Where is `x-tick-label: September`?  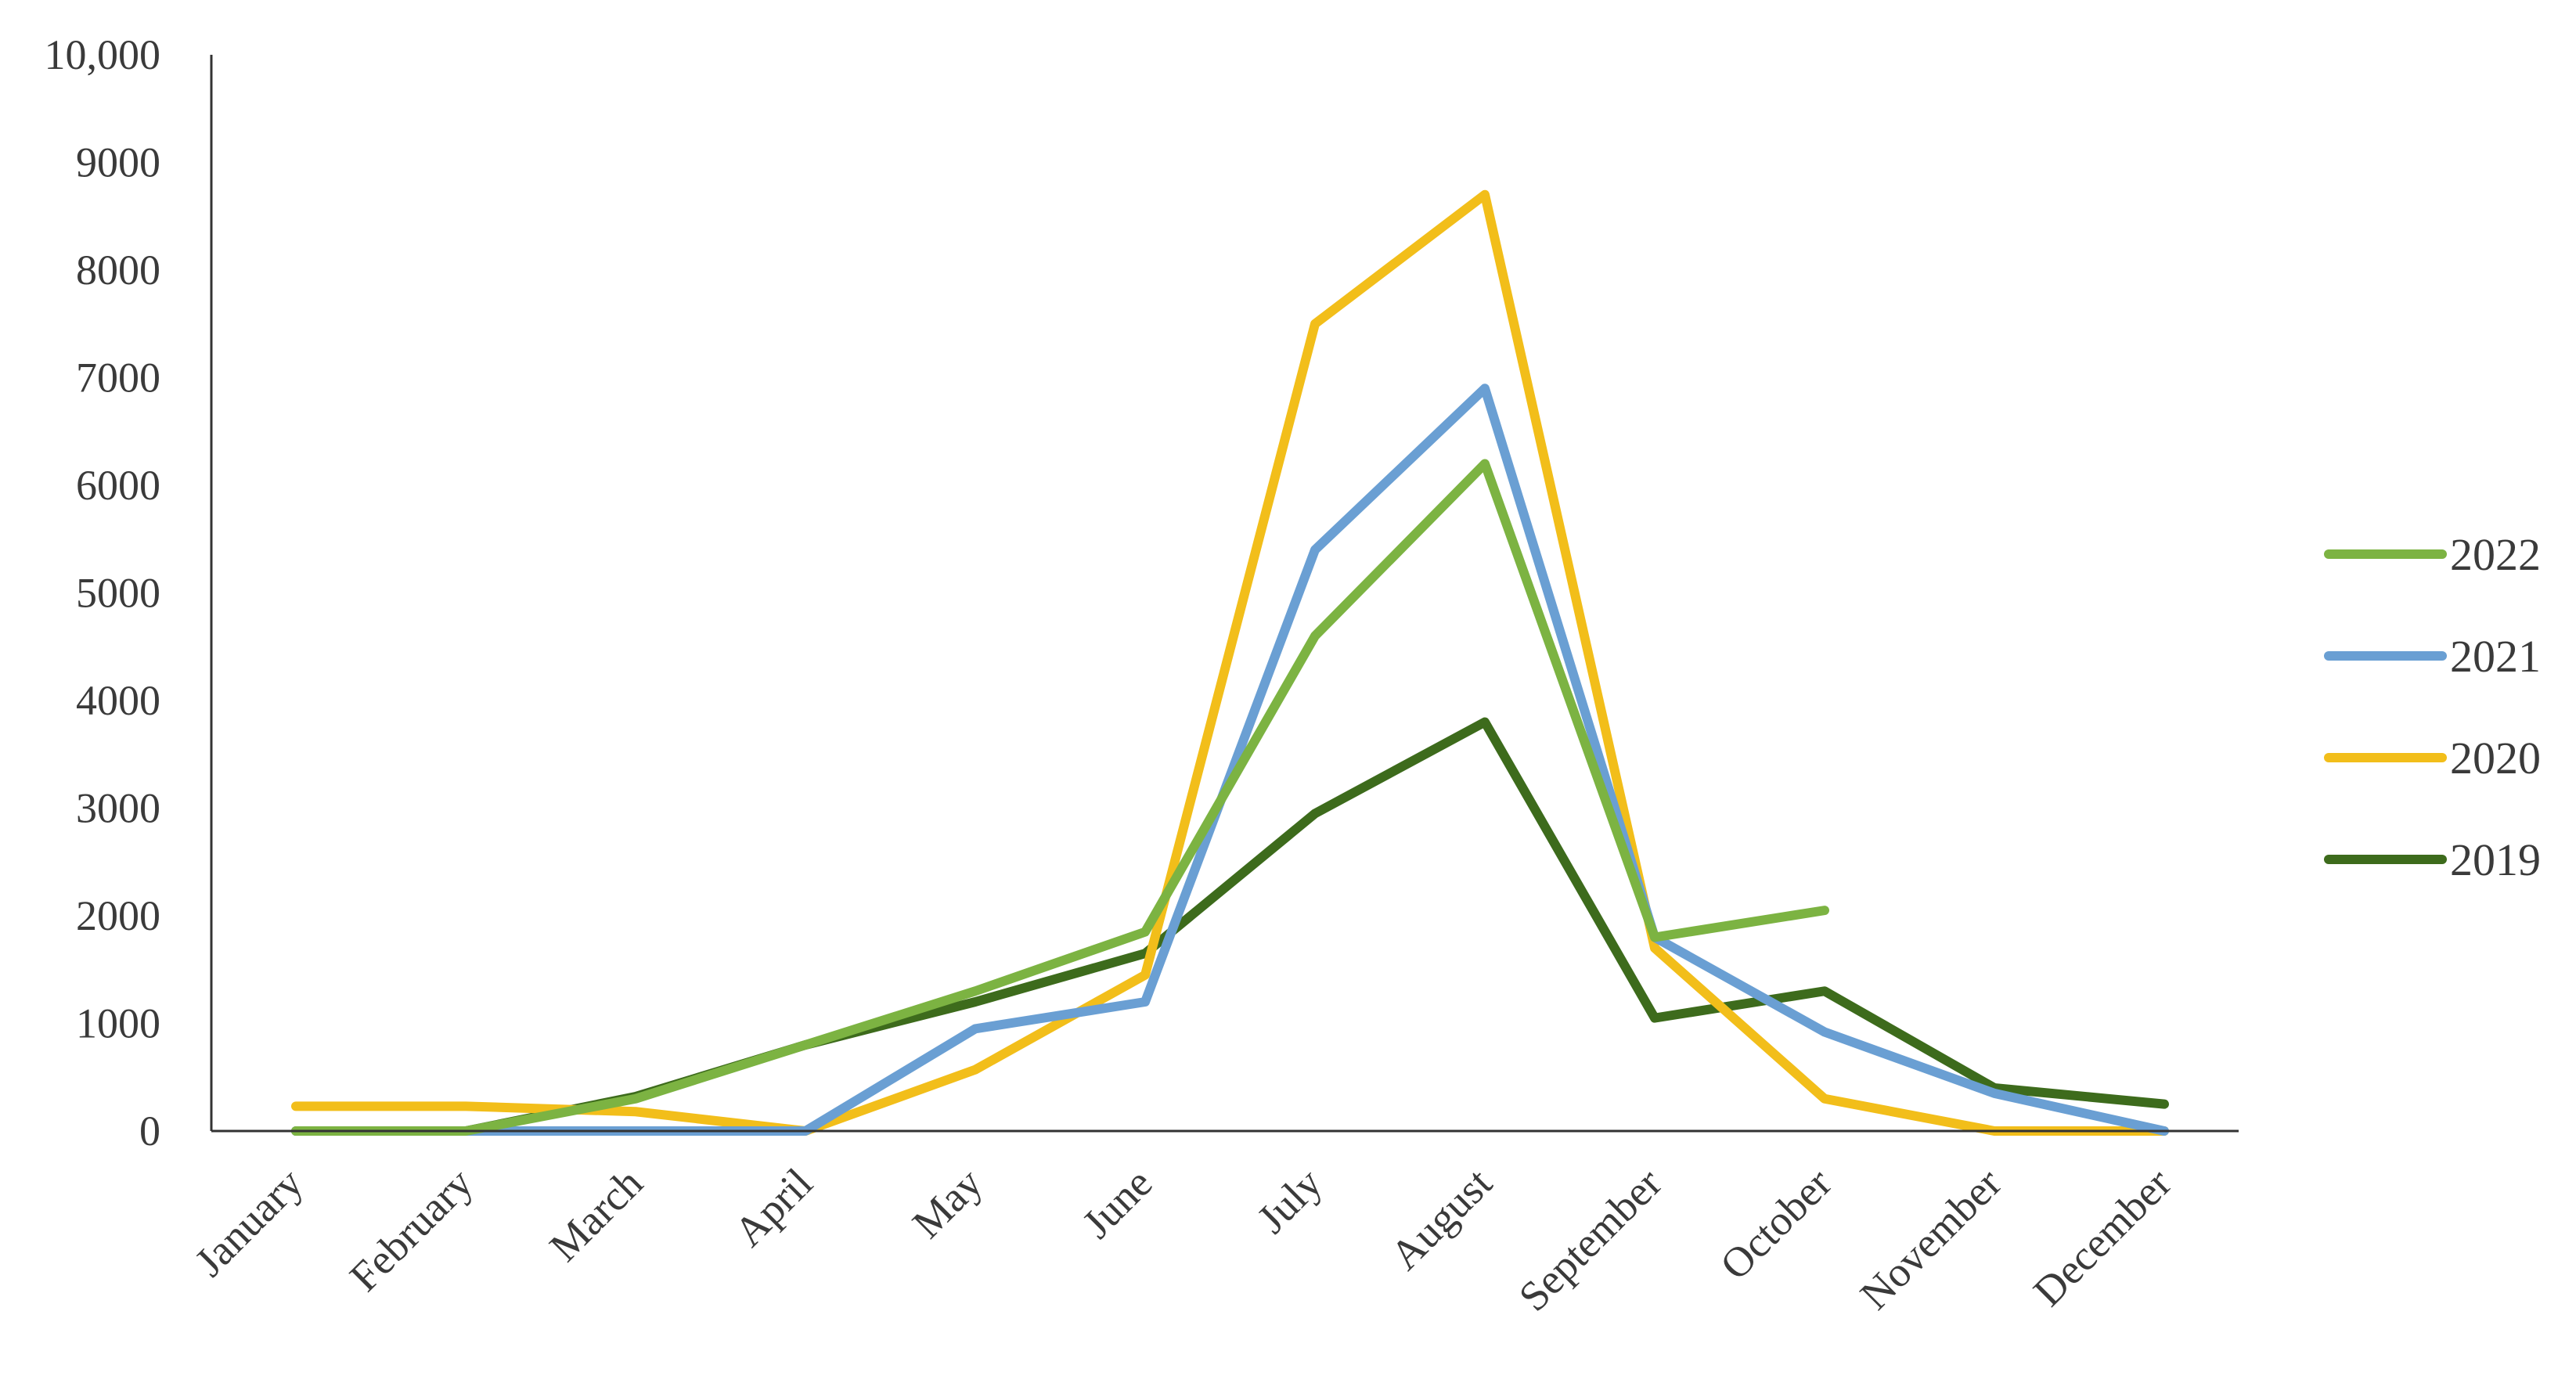
x-tick-label: September is located at coordinates (1590, 1239).